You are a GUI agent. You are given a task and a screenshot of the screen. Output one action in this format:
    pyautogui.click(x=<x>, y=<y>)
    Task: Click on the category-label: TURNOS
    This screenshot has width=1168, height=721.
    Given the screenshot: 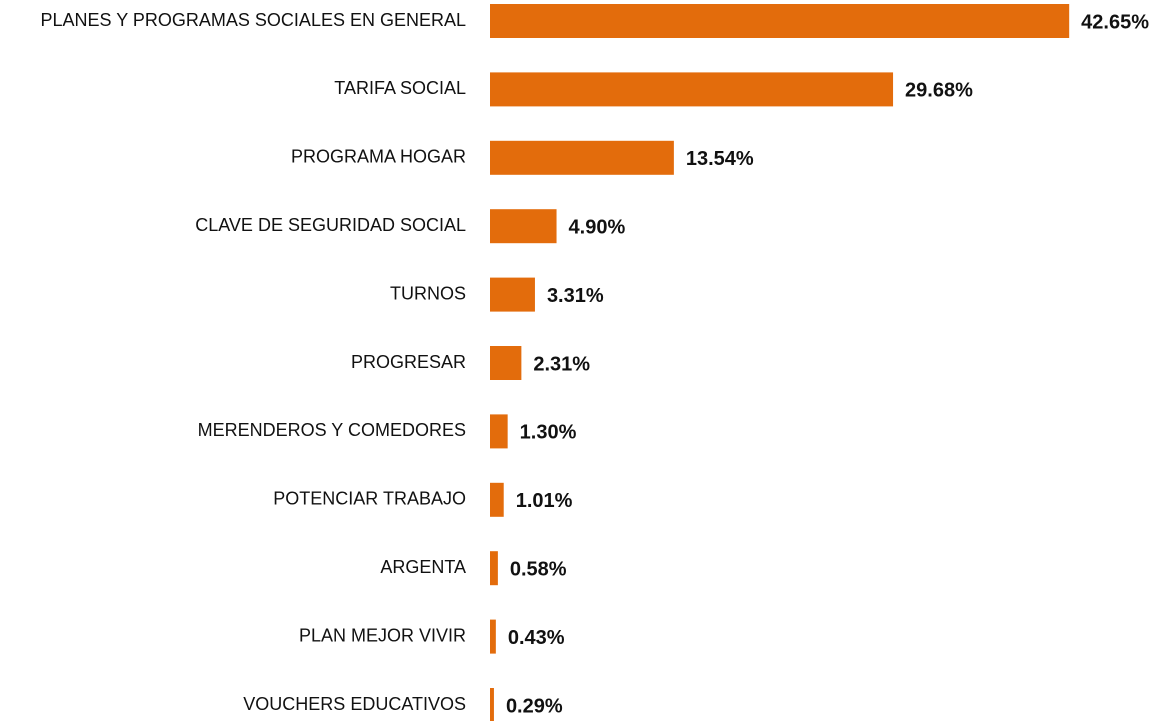 What is the action you would take?
    pyautogui.click(x=428, y=293)
    